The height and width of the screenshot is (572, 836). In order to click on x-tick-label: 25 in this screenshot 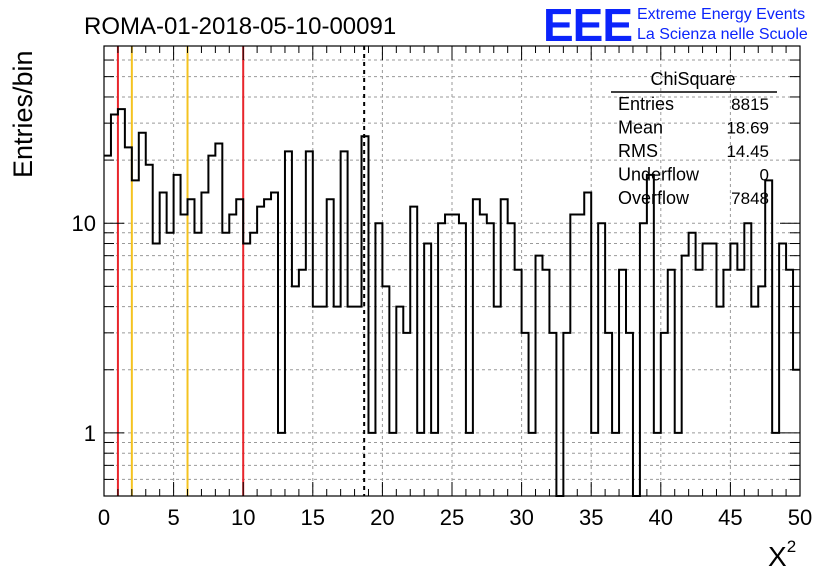, I will do `click(452, 517)`.